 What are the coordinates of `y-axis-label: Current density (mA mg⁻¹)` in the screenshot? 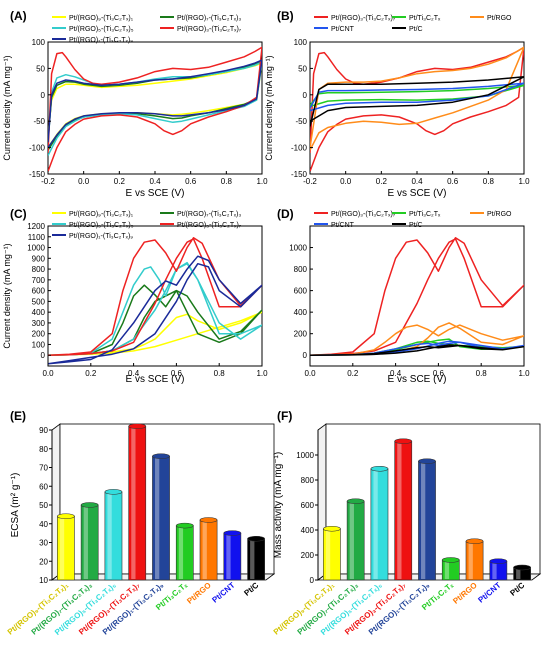 It's located at (7, 107).